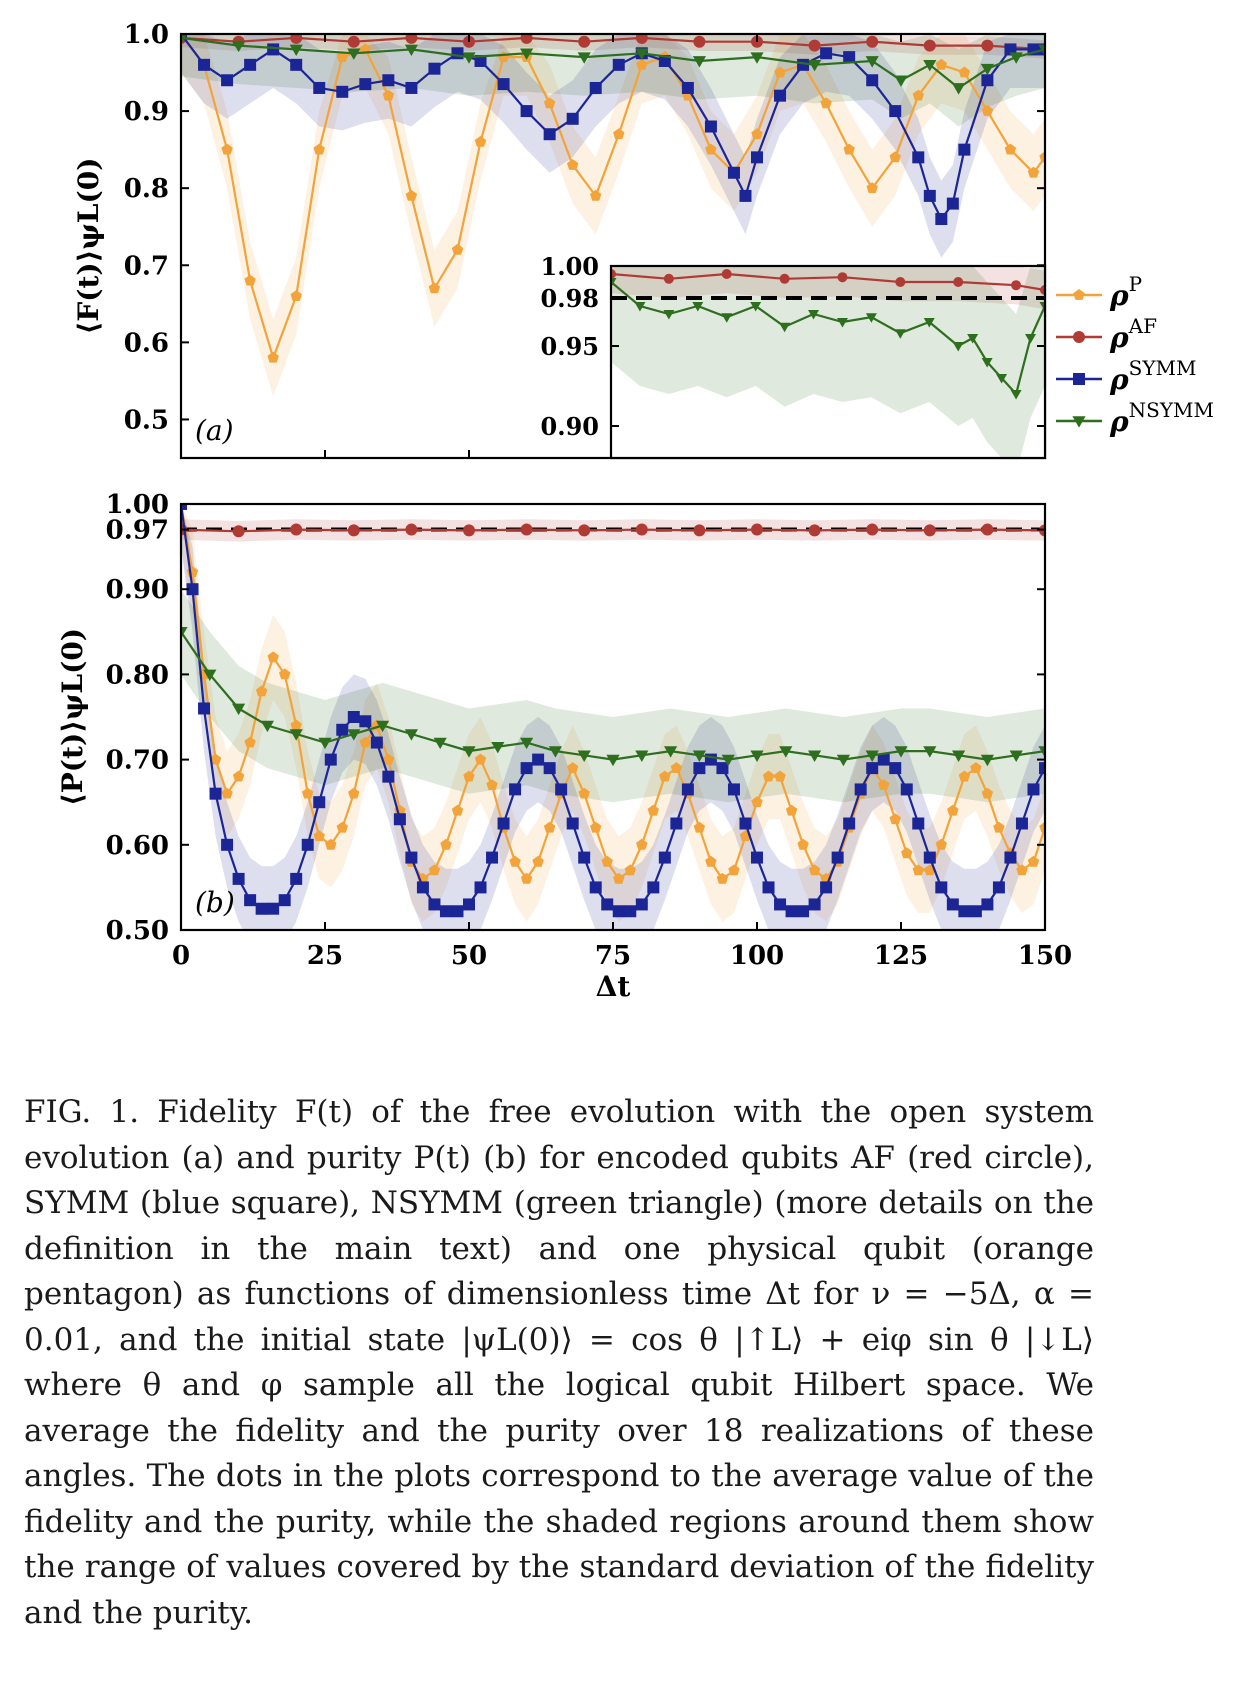 The image size is (1260, 1698). I want to click on plot-area, so click(828, 362).